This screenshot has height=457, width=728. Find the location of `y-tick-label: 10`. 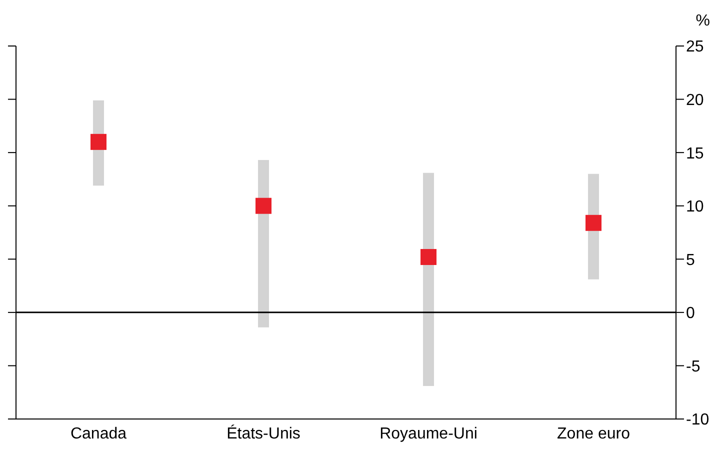

y-tick-label: 10 is located at coordinates (695, 207).